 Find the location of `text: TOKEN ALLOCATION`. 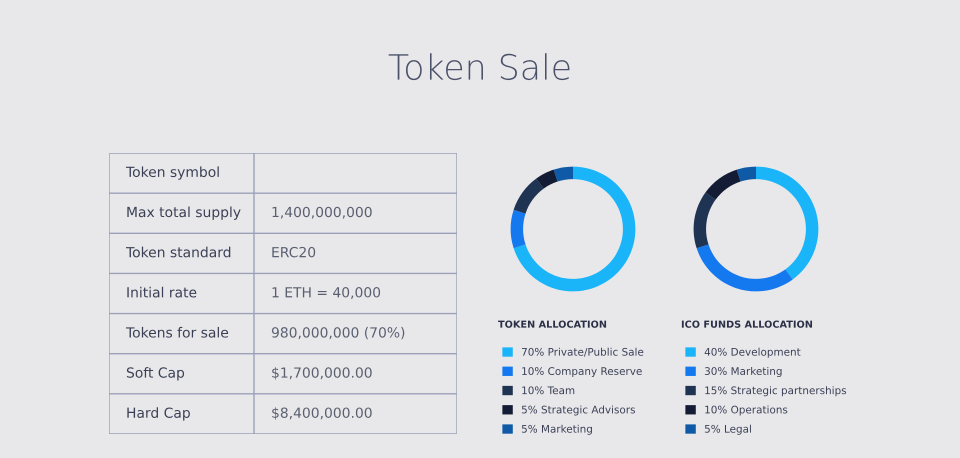

text: TOKEN ALLOCATION is located at coordinates (552, 324).